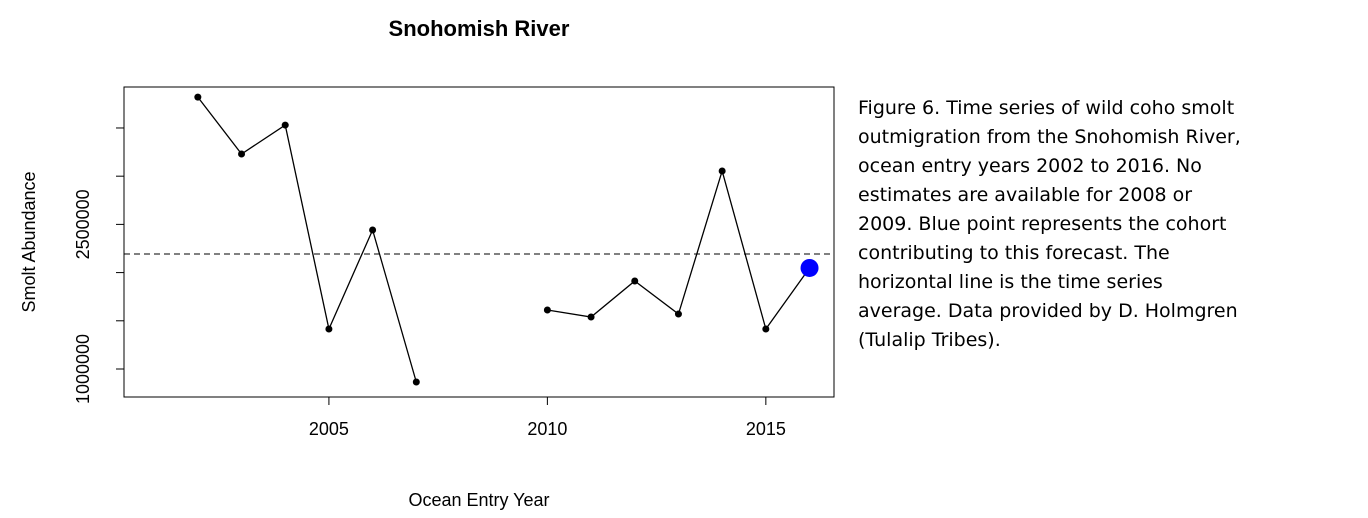  Describe the element at coordinates (83, 369) in the screenshot. I see `y-tick-label: 1000000` at that location.